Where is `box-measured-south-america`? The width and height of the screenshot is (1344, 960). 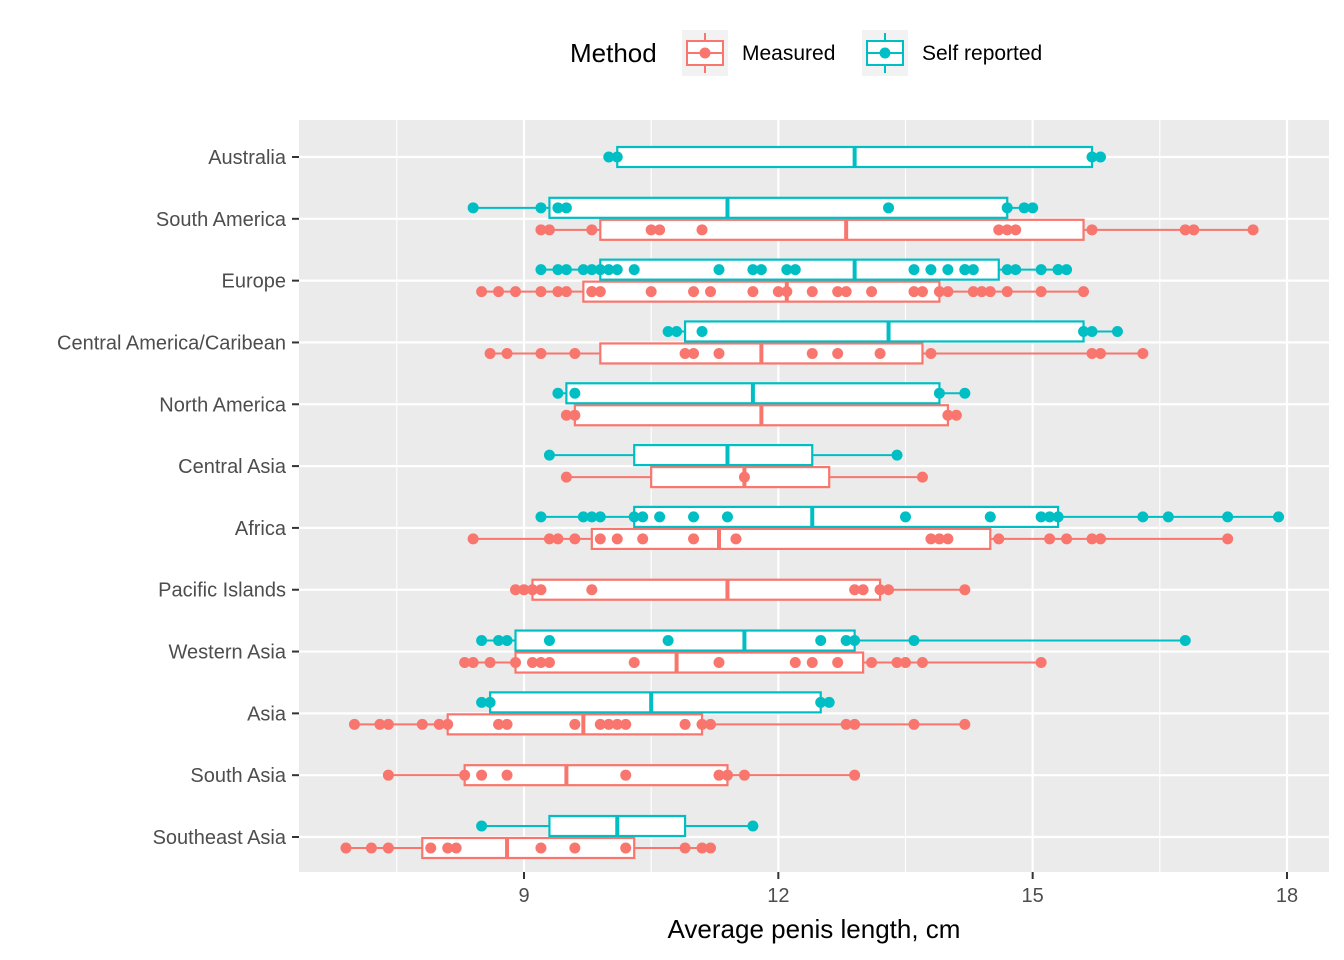
box-measured-south-america is located at coordinates (897, 229).